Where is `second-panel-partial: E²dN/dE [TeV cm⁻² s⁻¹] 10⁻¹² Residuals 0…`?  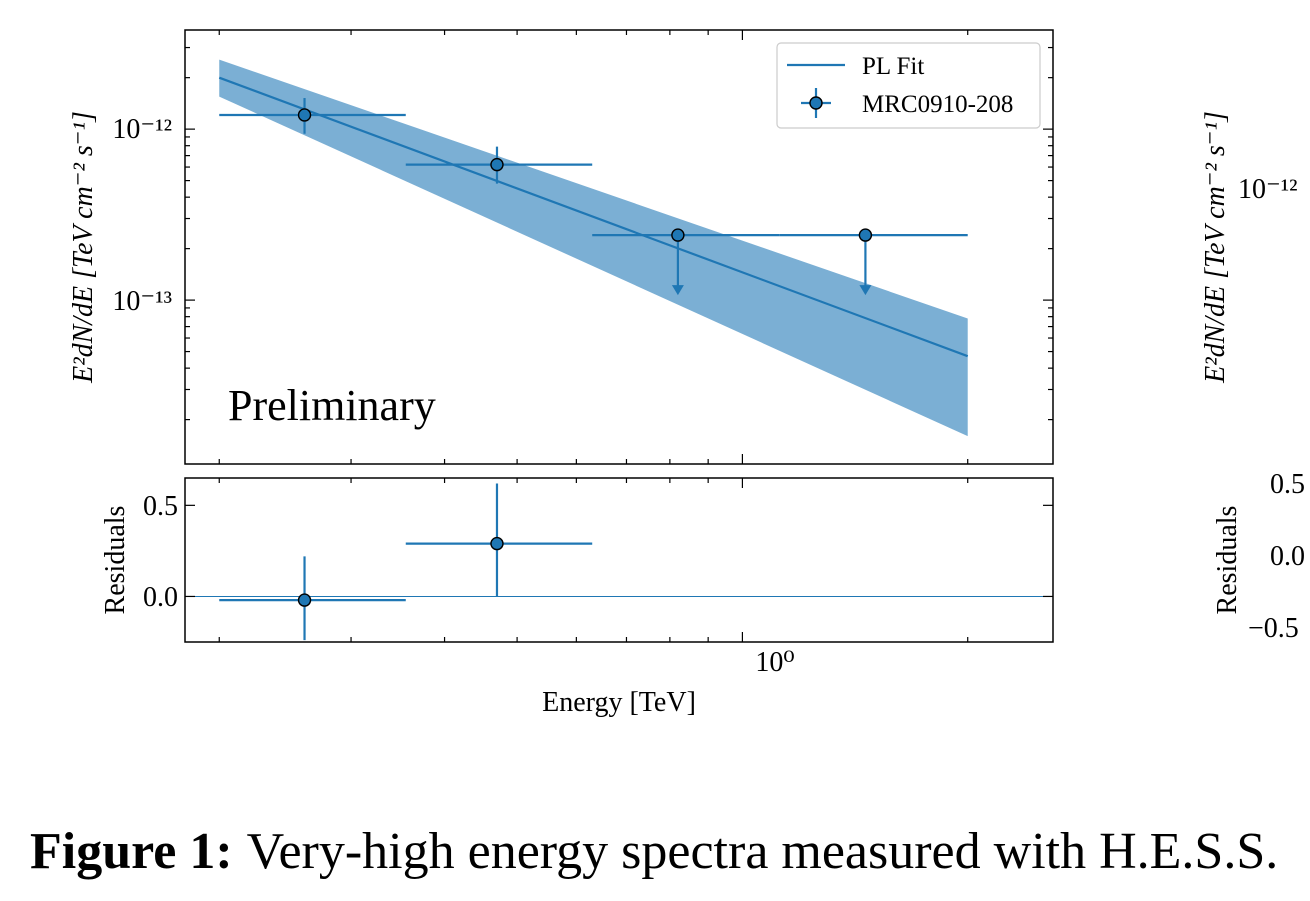
second-panel-partial: E²dN/dE [TeV cm⁻² s⁻¹] 10⁻¹² Residuals 0… is located at coordinates (1252, 377).